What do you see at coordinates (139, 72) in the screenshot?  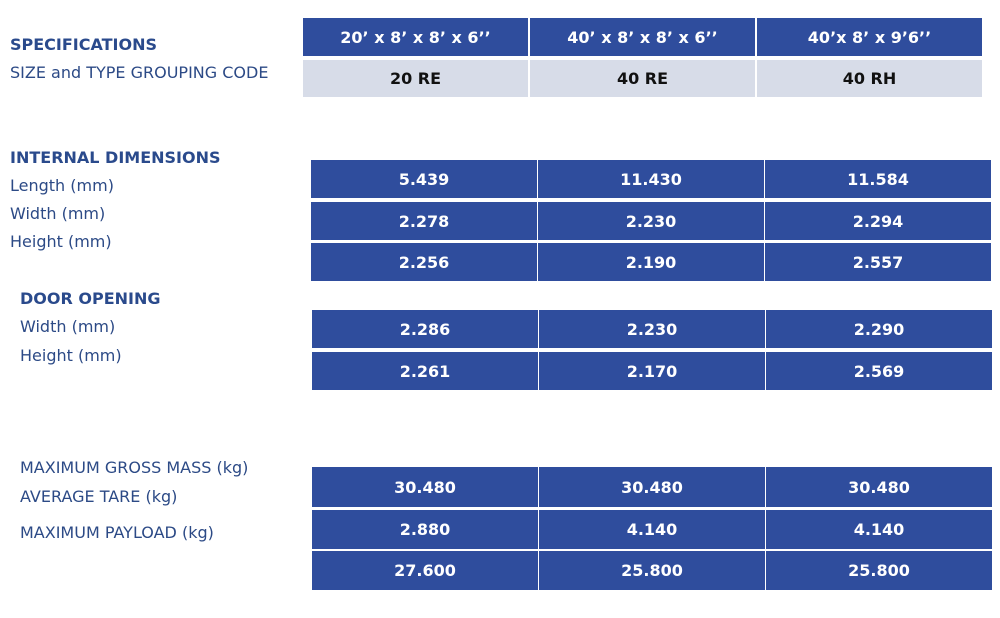 I see `row-label: SIZE and TYPE GROUPING CODE` at bounding box center [139, 72].